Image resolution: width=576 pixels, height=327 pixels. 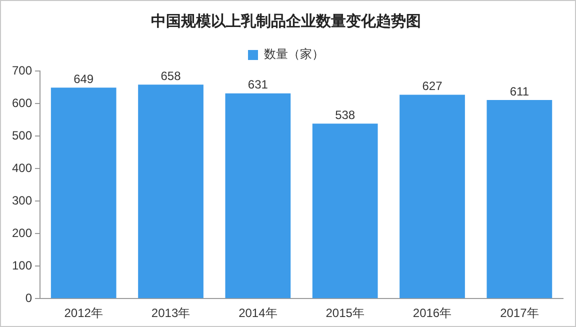 What do you see at coordinates (22, 70) in the screenshot?
I see `y-tick-label: 700` at bounding box center [22, 70].